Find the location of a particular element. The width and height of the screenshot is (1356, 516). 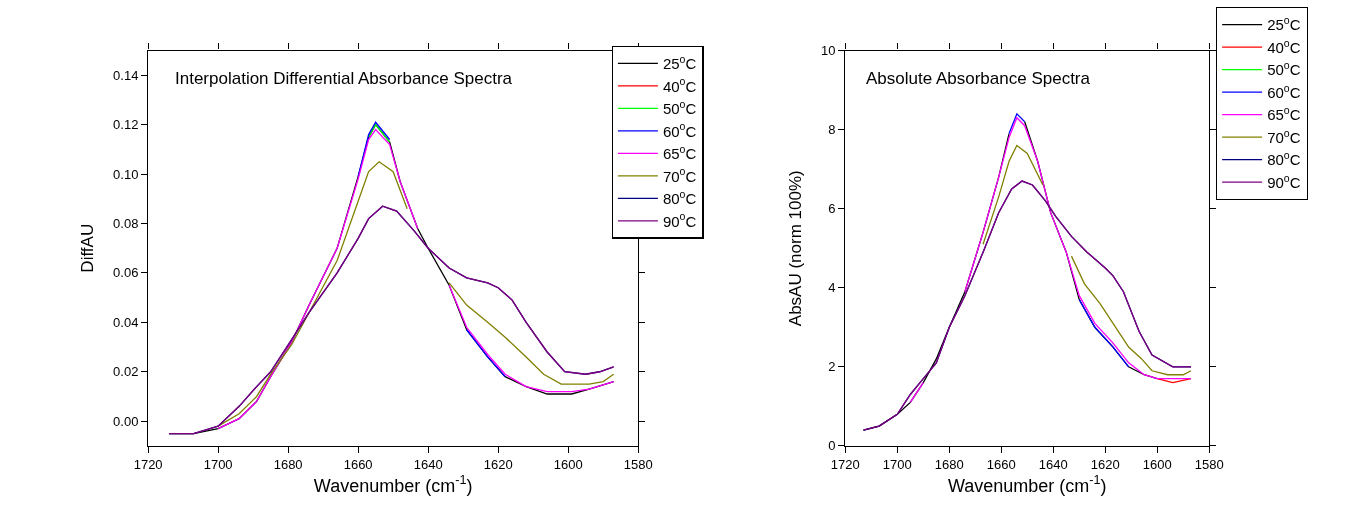

y-tick-label: 0.00 is located at coordinates (126, 421).